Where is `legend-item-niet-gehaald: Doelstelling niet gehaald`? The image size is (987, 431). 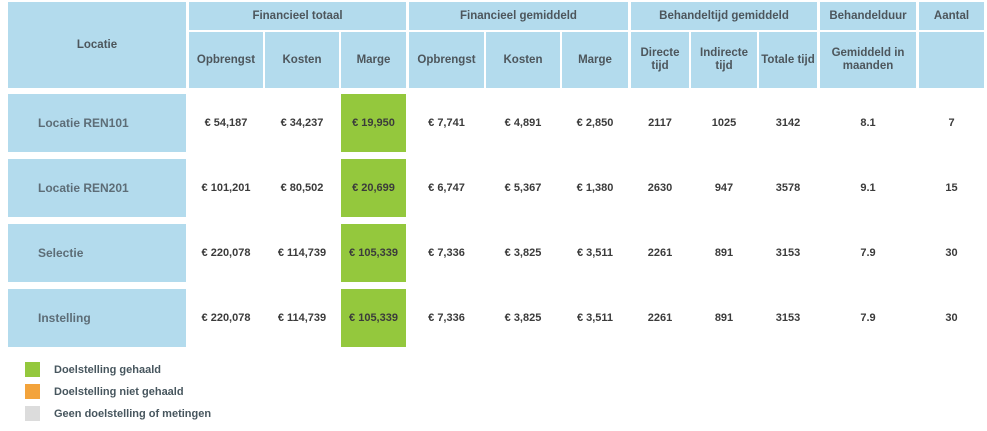
legend-item-niet-gehaald: Doelstelling niet gehaald is located at coordinates (506, 391).